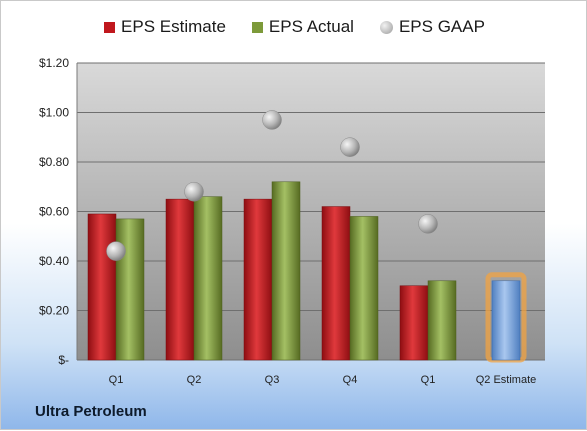 The width and height of the screenshot is (587, 431). Describe the element at coordinates (441, 26) in the screenshot. I see `legend-label-eps-gaap: EPS GAAP` at that location.